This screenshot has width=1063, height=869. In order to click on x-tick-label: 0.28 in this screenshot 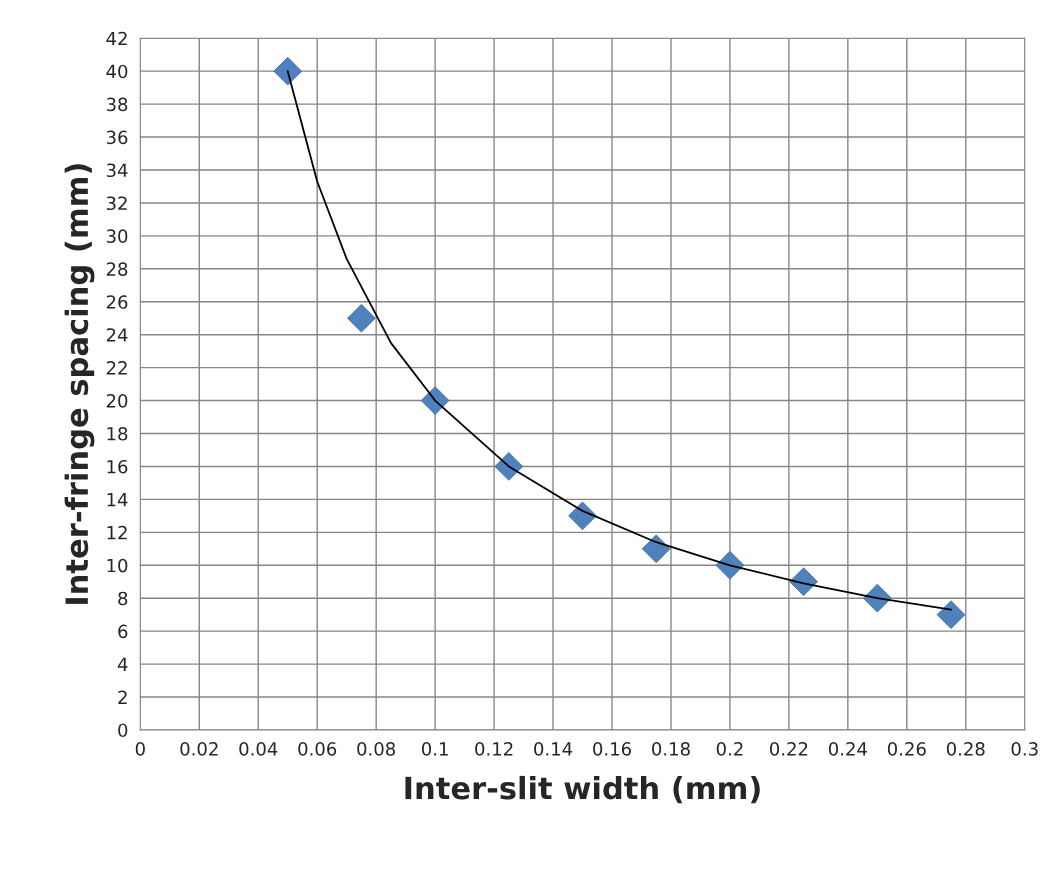, I will do `click(965, 749)`.